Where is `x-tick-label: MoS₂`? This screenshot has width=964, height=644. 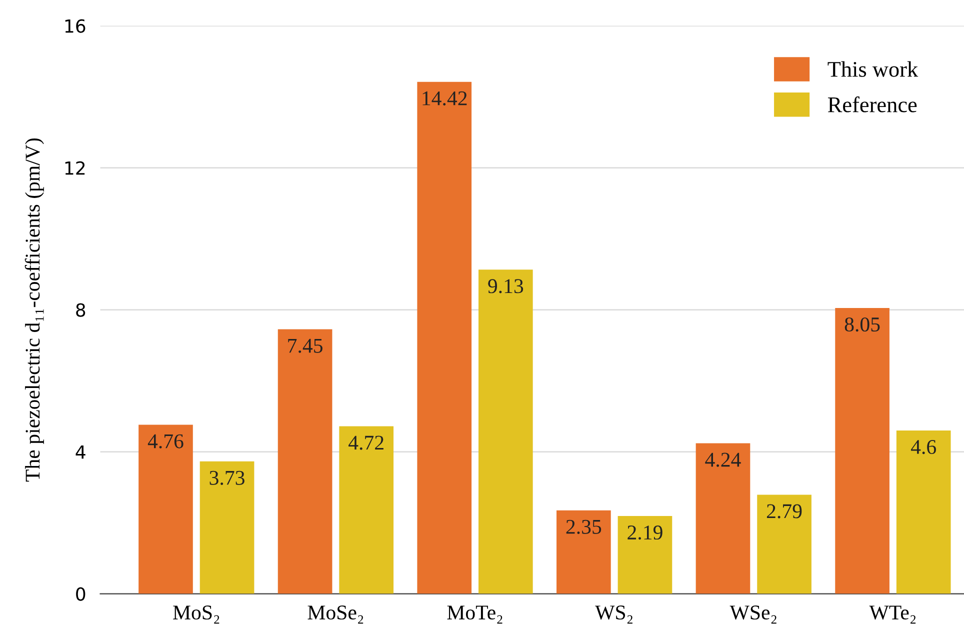 x-tick-label: MoS₂ is located at coordinates (196, 615).